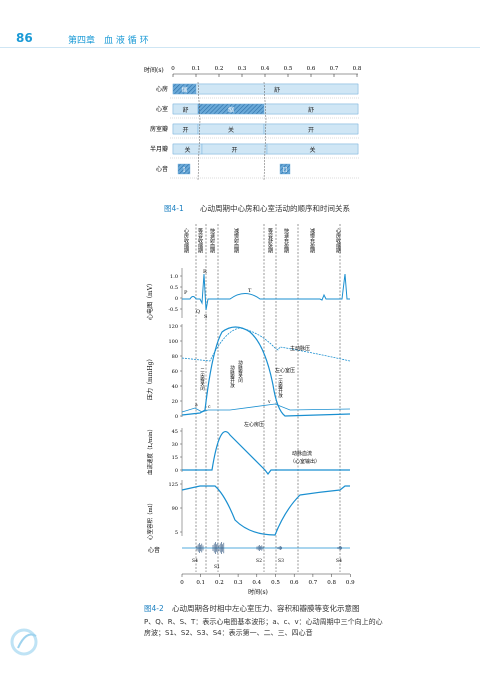 This screenshot has width=480, height=681. What do you see at coordinates (300, 348) in the screenshot?
I see `label-aortic-pressure: 主动脉压` at bounding box center [300, 348].